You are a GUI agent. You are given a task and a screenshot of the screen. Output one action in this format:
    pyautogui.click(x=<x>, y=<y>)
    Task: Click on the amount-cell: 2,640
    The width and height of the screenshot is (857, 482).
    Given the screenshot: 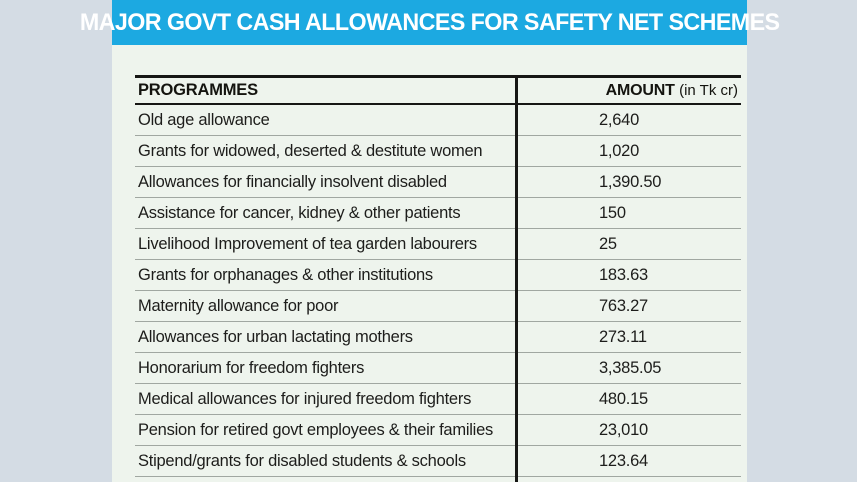 What is the action you would take?
    pyautogui.click(x=619, y=119)
    